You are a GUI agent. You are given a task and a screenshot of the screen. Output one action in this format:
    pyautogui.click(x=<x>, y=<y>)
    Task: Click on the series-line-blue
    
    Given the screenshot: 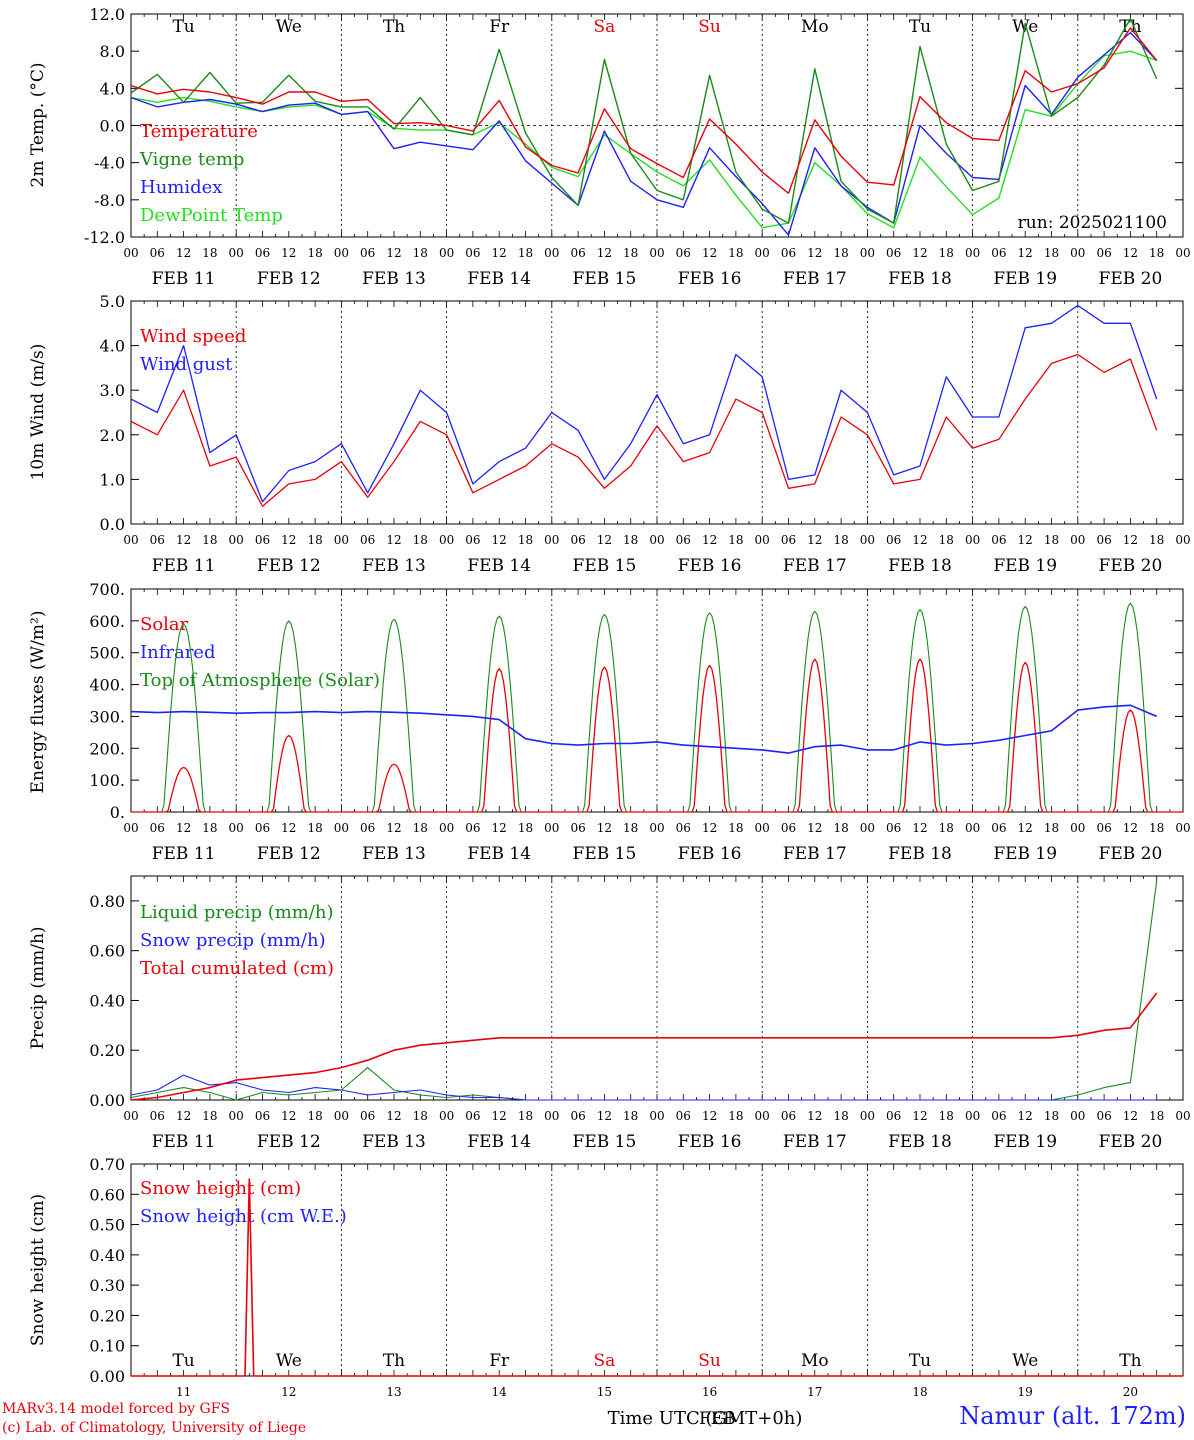 What is the action you would take?
    pyautogui.click(x=643, y=1087)
    